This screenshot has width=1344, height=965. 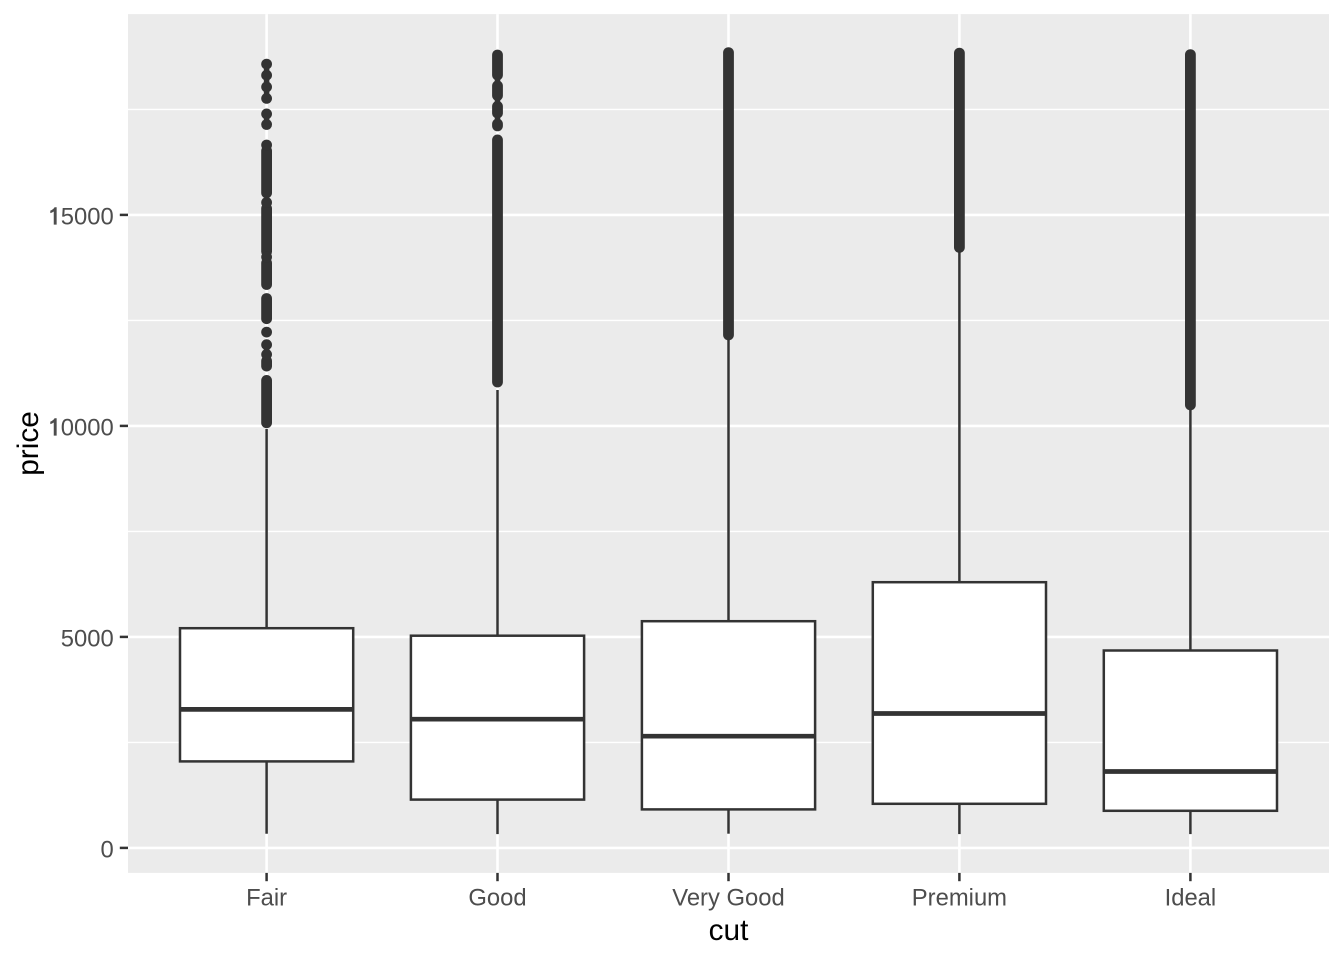 What do you see at coordinates (729, 930) in the screenshot?
I see `svg-text: cut` at bounding box center [729, 930].